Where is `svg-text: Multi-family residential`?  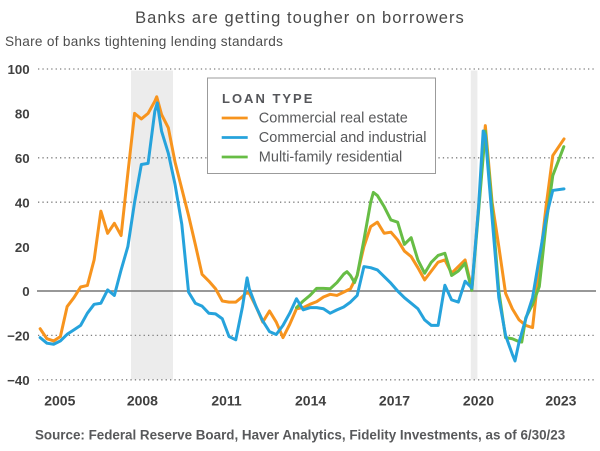 svg-text: Multi-family residential is located at coordinates (330, 158).